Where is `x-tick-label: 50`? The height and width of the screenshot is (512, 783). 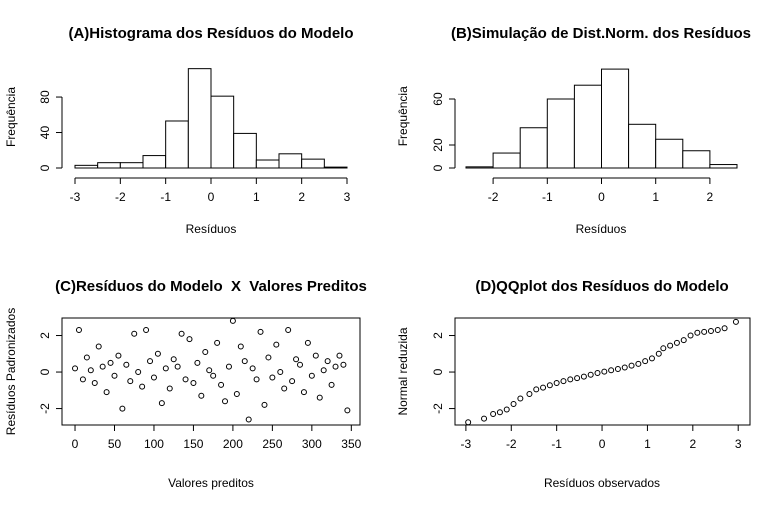
x-tick-label: 50 is located at coordinates (115, 444).